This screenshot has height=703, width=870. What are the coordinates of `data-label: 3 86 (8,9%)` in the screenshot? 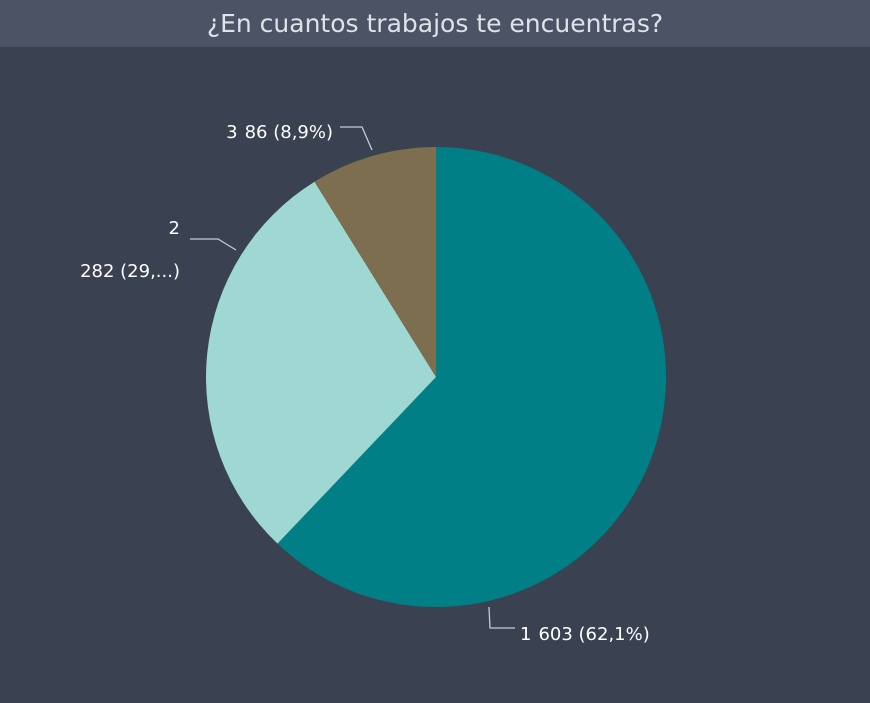 It's located at (279, 132).